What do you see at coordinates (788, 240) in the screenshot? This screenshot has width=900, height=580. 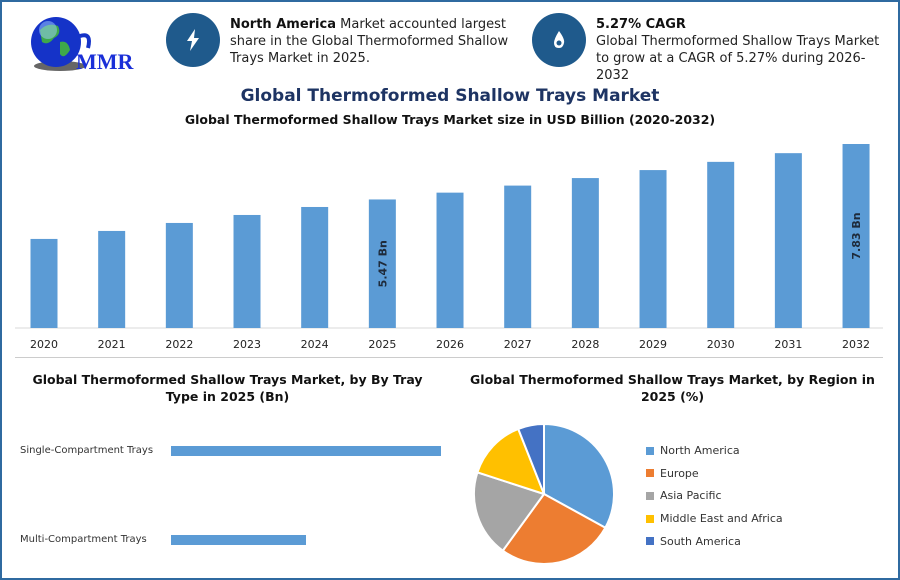 I see `bar-2031` at bounding box center [788, 240].